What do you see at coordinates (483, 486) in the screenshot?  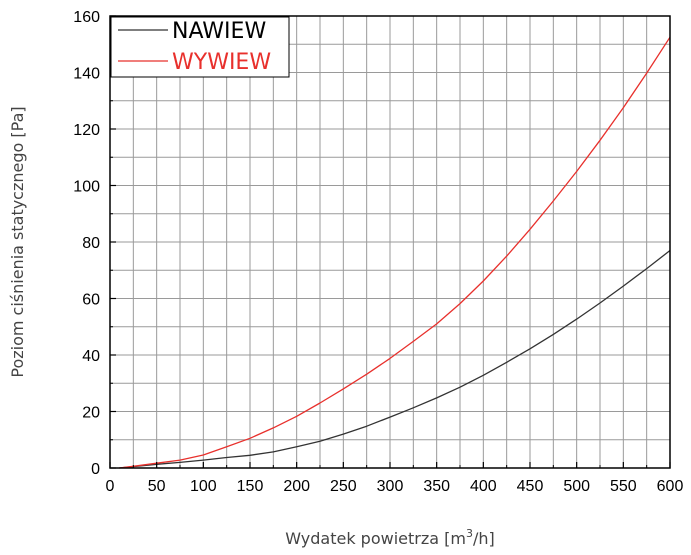 I see `x-tick-label: 400` at bounding box center [483, 486].